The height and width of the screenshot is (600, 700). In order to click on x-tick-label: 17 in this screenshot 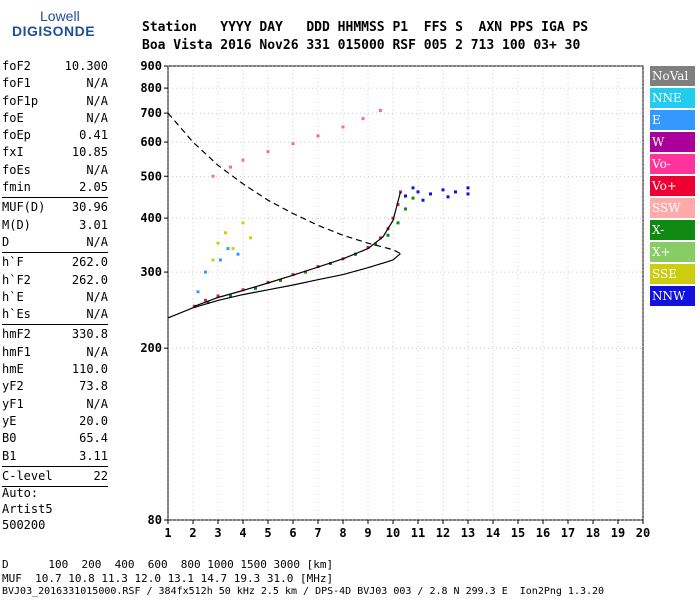, I will do `click(568, 533)`.